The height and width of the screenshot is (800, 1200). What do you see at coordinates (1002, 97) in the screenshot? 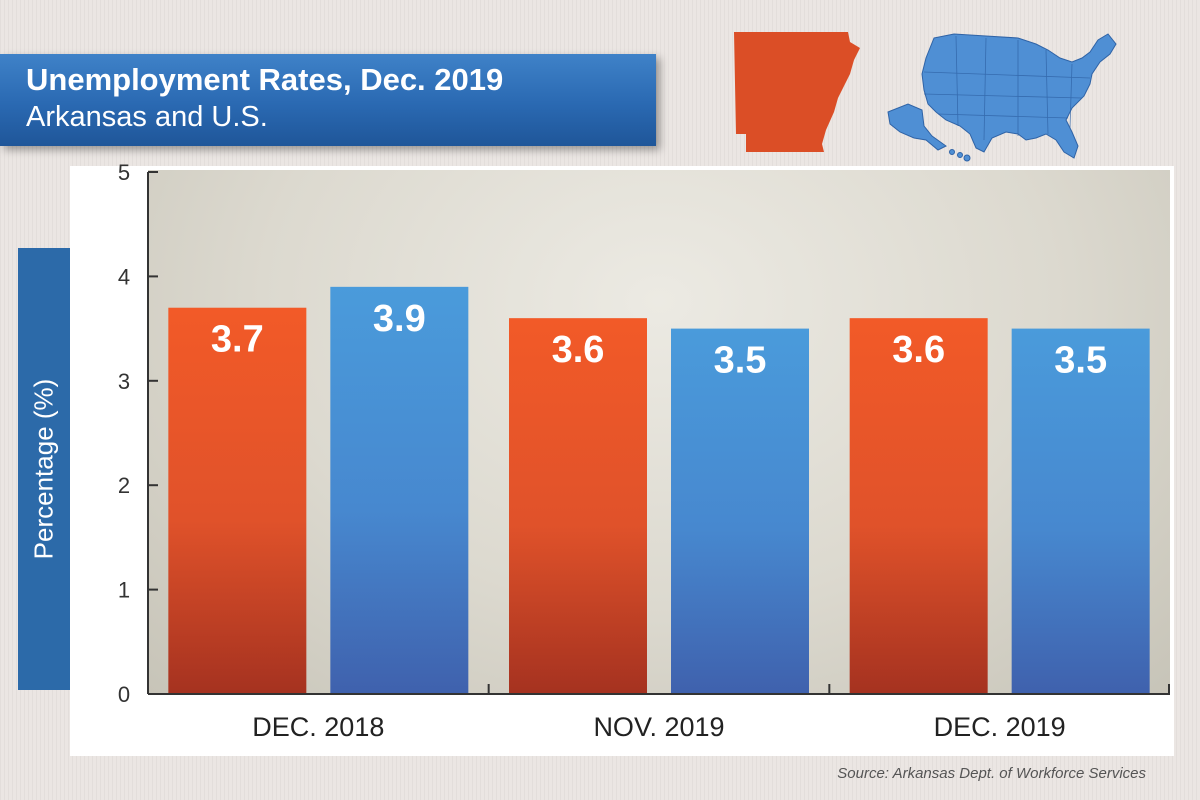
I see `us-map-icon` at bounding box center [1002, 97].